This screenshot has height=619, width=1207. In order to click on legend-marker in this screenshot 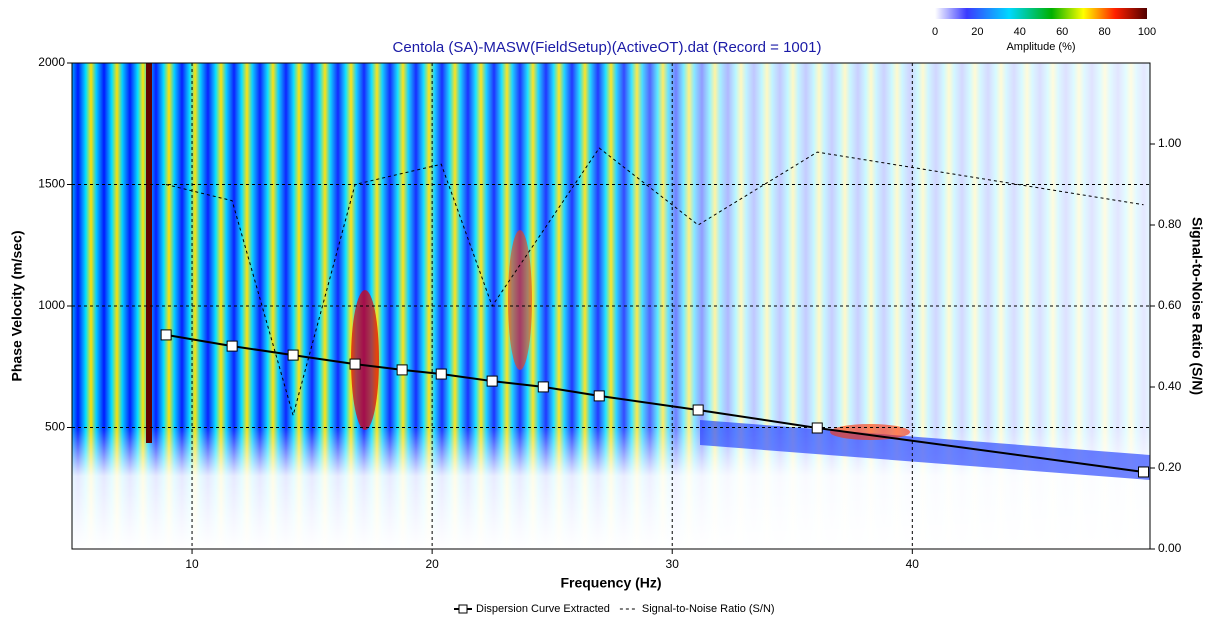, I will do `click(463, 609)`.